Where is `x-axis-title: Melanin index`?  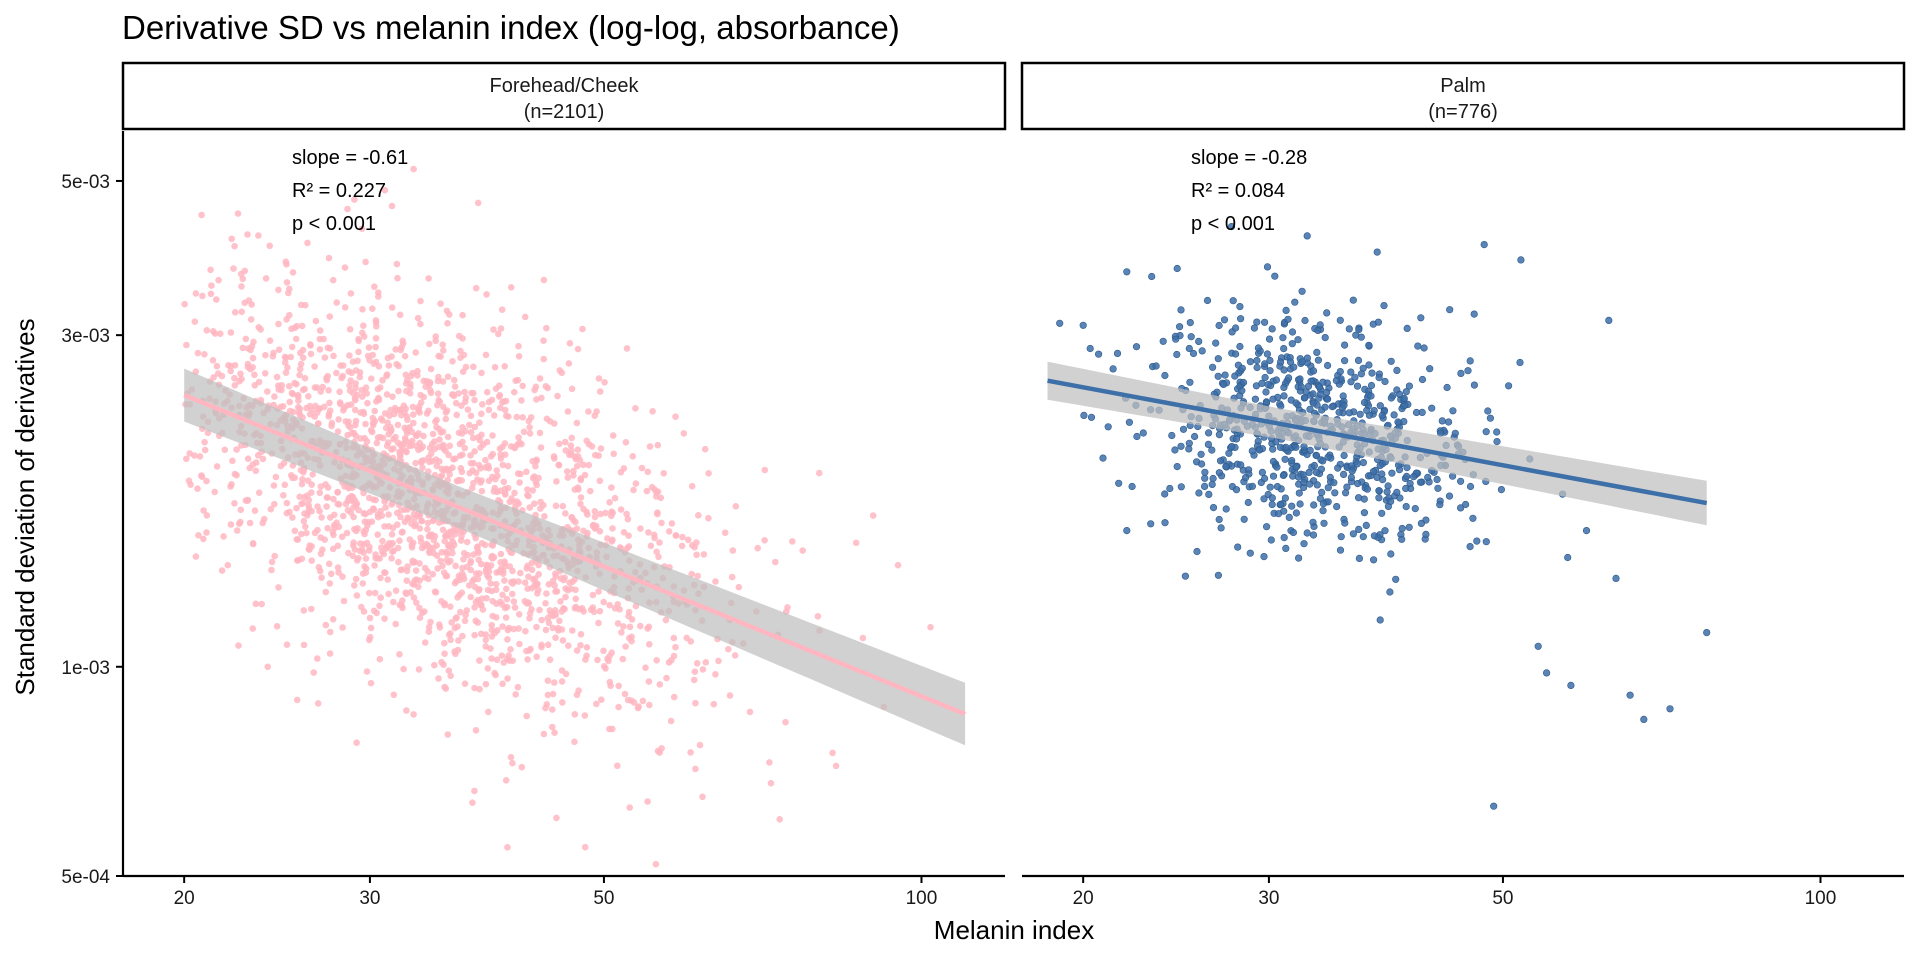
x-axis-title: Melanin index is located at coordinates (1014, 930).